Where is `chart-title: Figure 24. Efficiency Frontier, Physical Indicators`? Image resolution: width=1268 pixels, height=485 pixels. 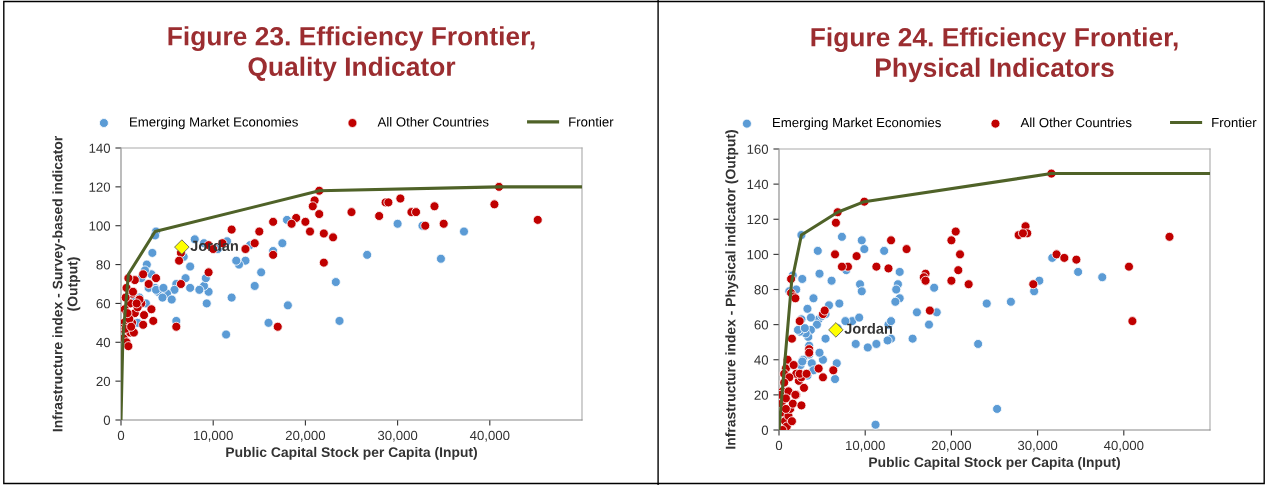 chart-title: Figure 24. Efficiency Frontier, Physical Indicators is located at coordinates (994, 55).